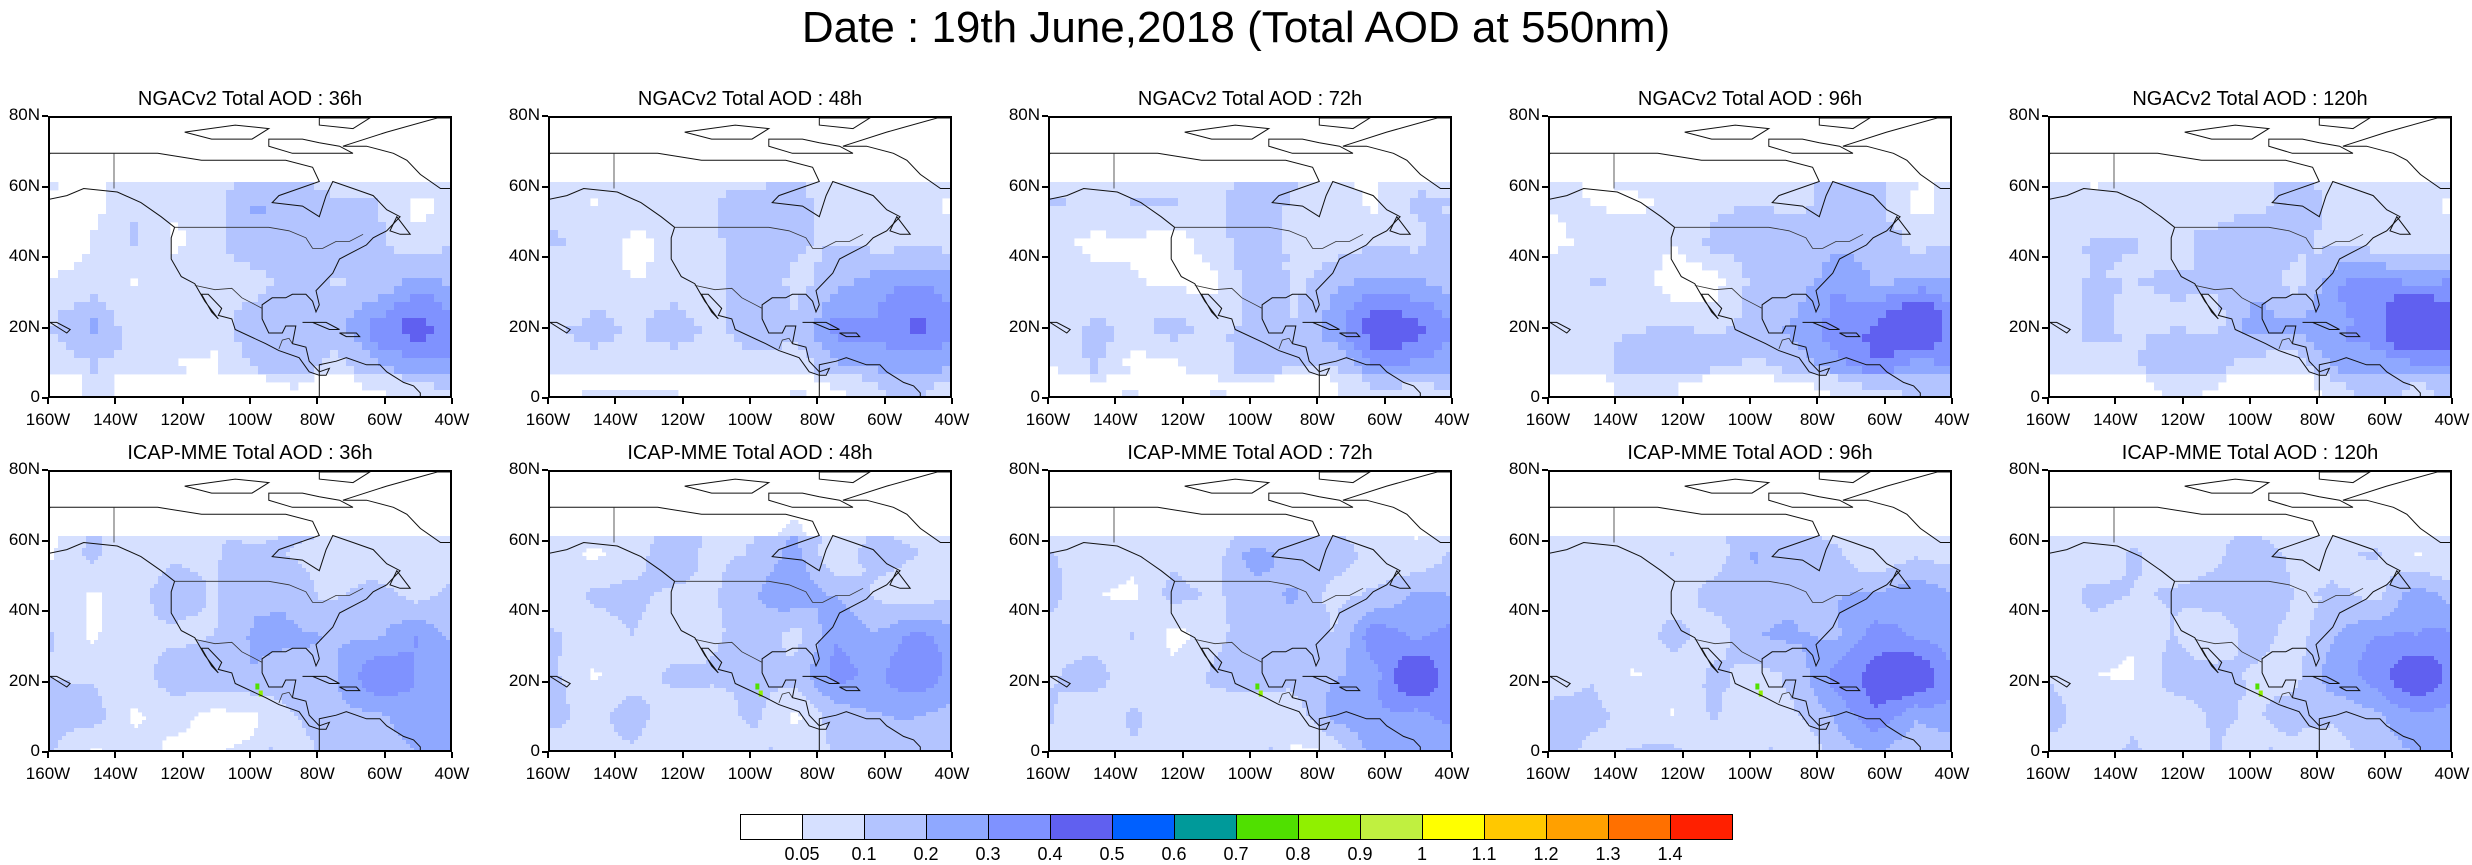 Image resolution: width=2472 pixels, height=865 pixels. Describe the element at coordinates (385, 774) in the screenshot. I see `longitude-tick-label: 60W` at that location.